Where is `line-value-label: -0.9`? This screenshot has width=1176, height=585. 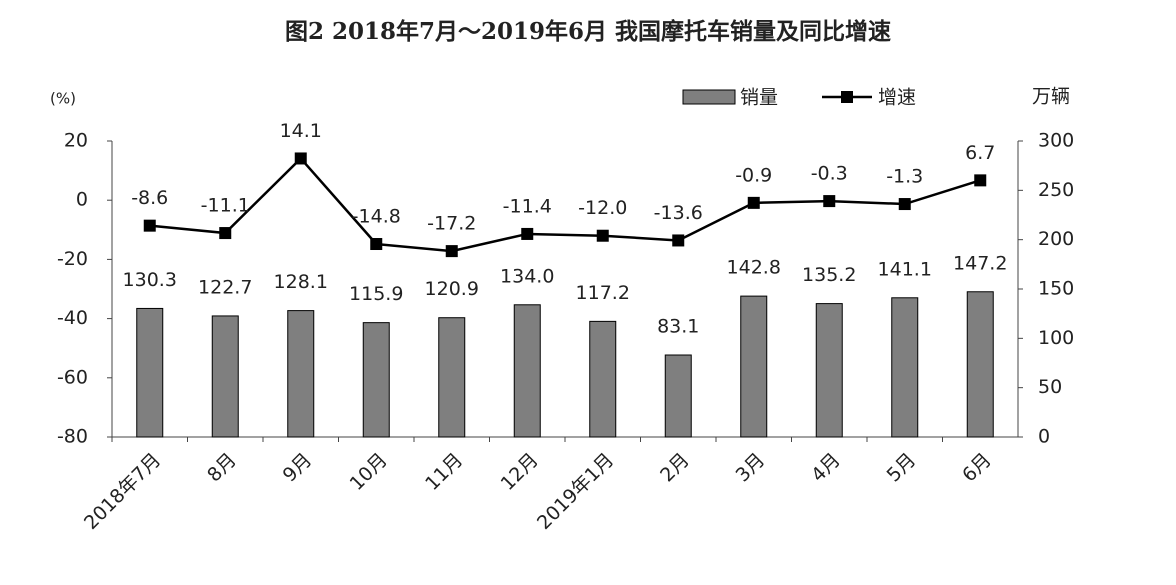 line-value-label: -0.9 is located at coordinates (753, 175).